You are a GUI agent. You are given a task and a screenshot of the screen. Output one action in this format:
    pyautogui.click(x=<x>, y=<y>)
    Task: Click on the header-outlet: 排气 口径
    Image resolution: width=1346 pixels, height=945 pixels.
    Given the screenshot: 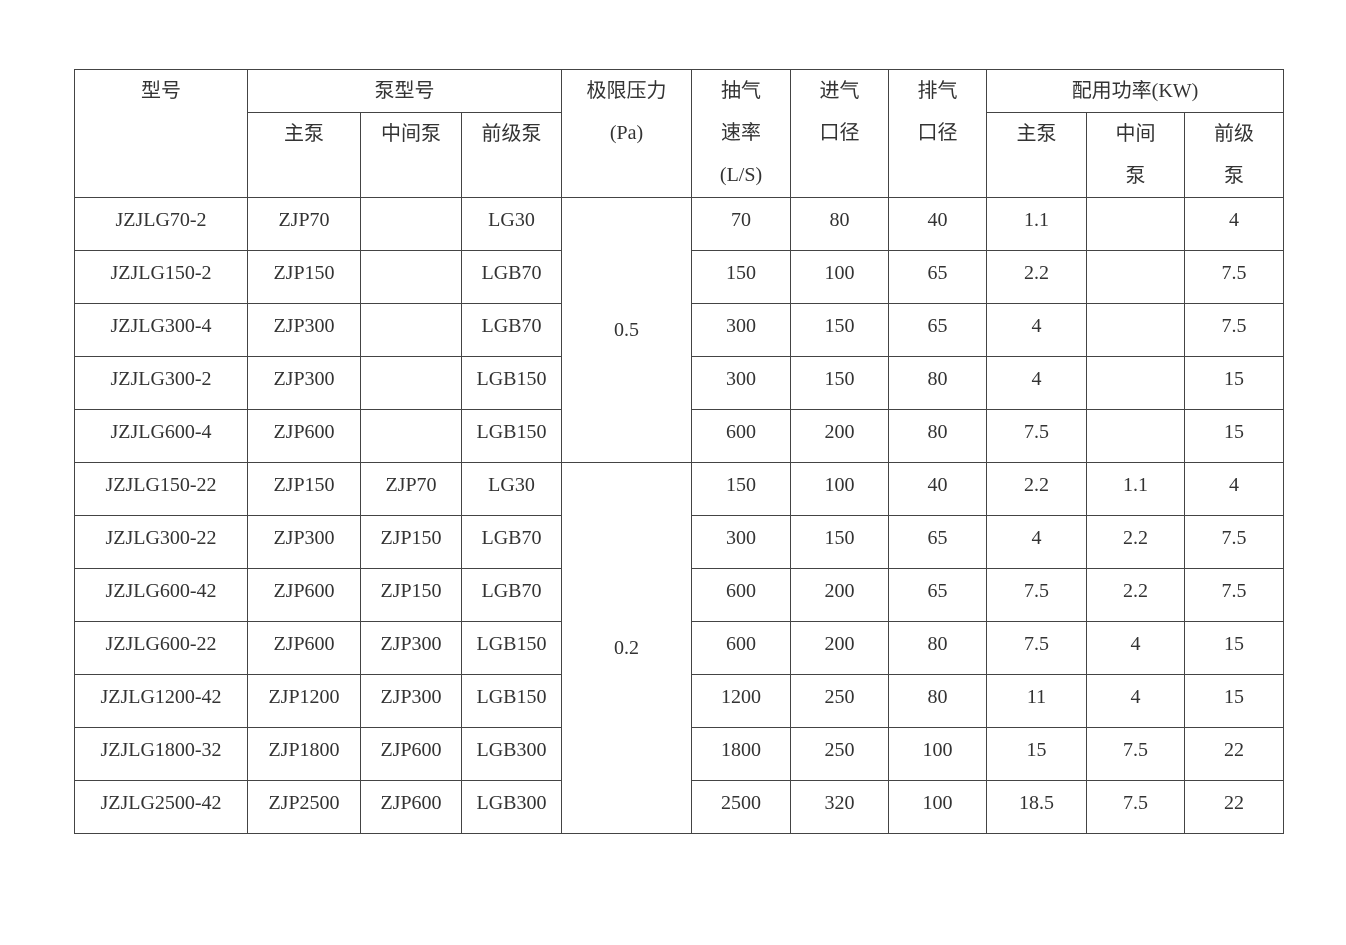 What is the action you would take?
    pyautogui.click(x=938, y=133)
    